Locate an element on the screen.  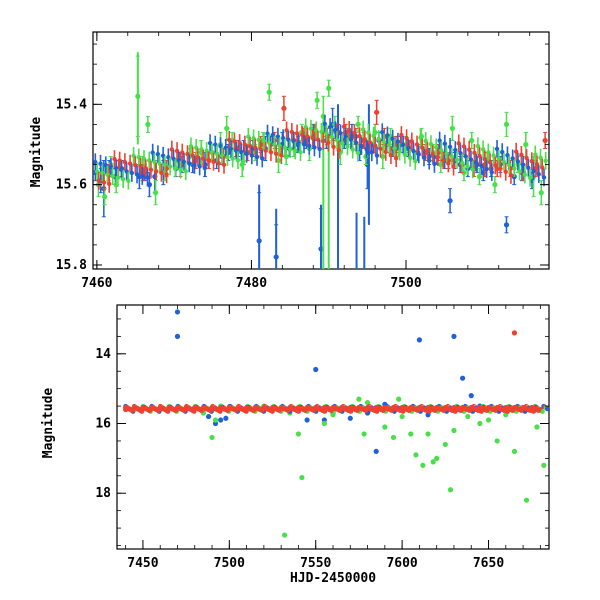
y-tick-label: 15.6 is located at coordinates (71, 185).